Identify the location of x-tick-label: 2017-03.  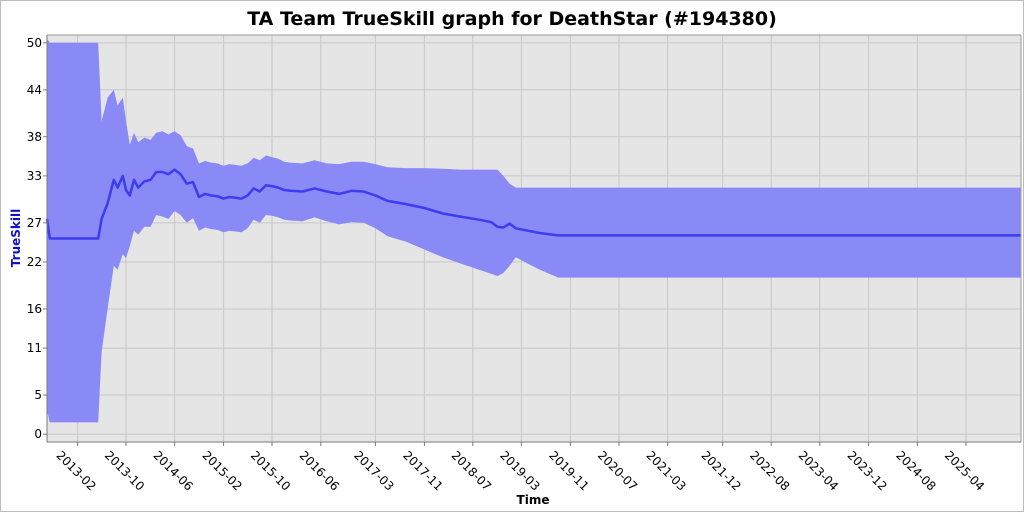
(373, 470).